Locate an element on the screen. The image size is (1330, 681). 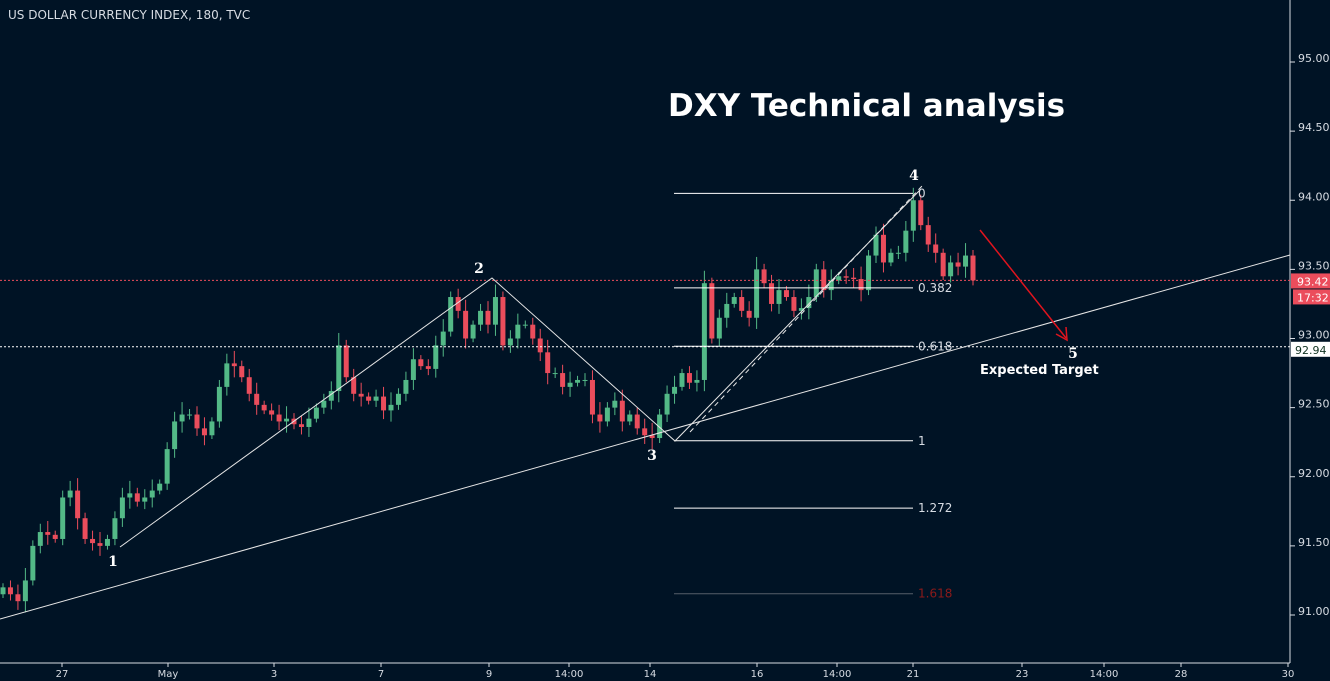
wave-label-2: 2 is located at coordinates (479, 269).